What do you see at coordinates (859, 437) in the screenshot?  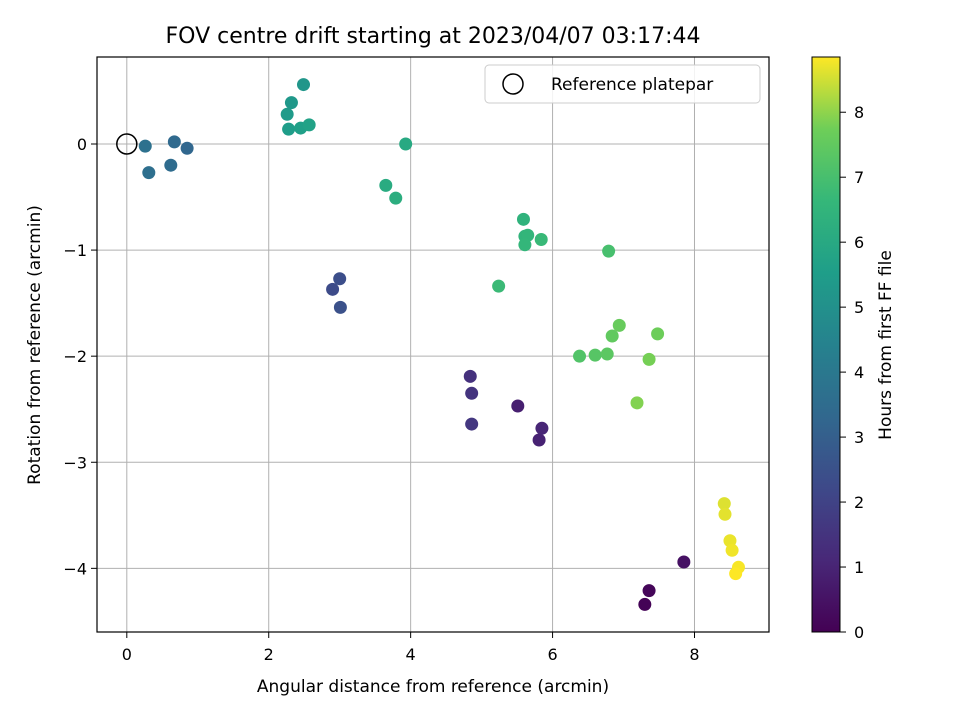 I see `colorbar-tick-label: 3` at bounding box center [859, 437].